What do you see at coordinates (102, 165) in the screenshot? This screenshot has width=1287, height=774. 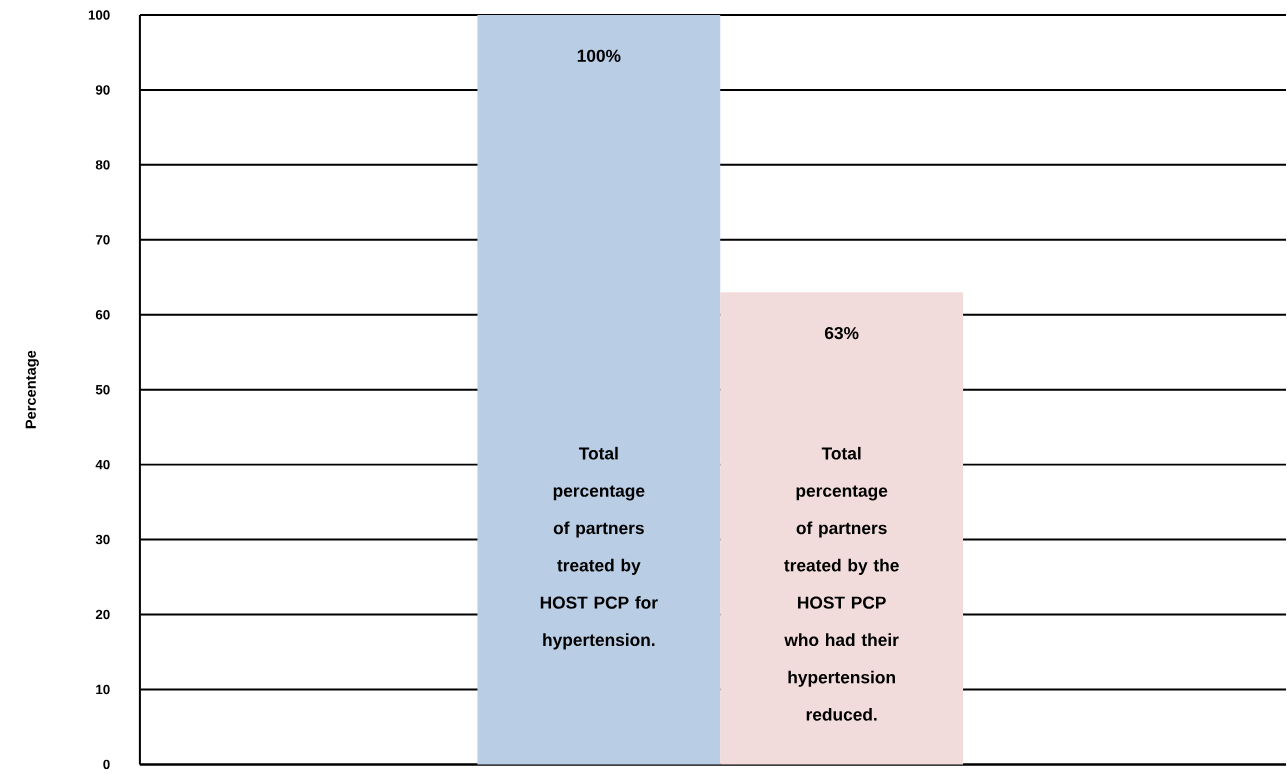 I see `y-tick-label: 80` at bounding box center [102, 165].